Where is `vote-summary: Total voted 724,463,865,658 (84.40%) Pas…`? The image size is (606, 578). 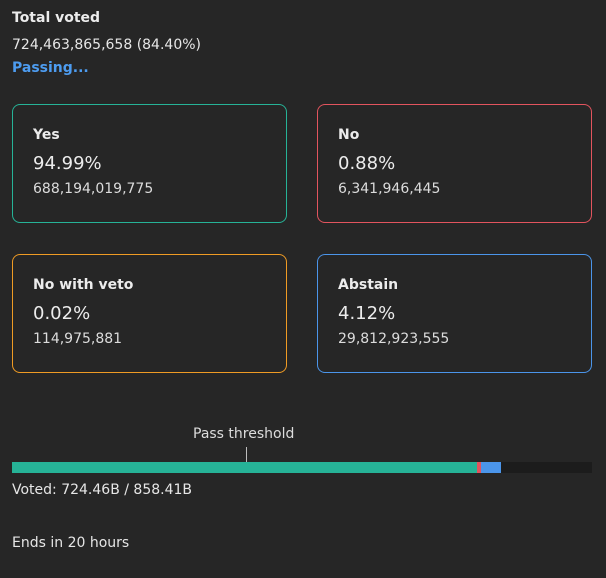
vote-summary: Total voted 724,463,865,658 (84.40%) Pas… is located at coordinates (106, 43).